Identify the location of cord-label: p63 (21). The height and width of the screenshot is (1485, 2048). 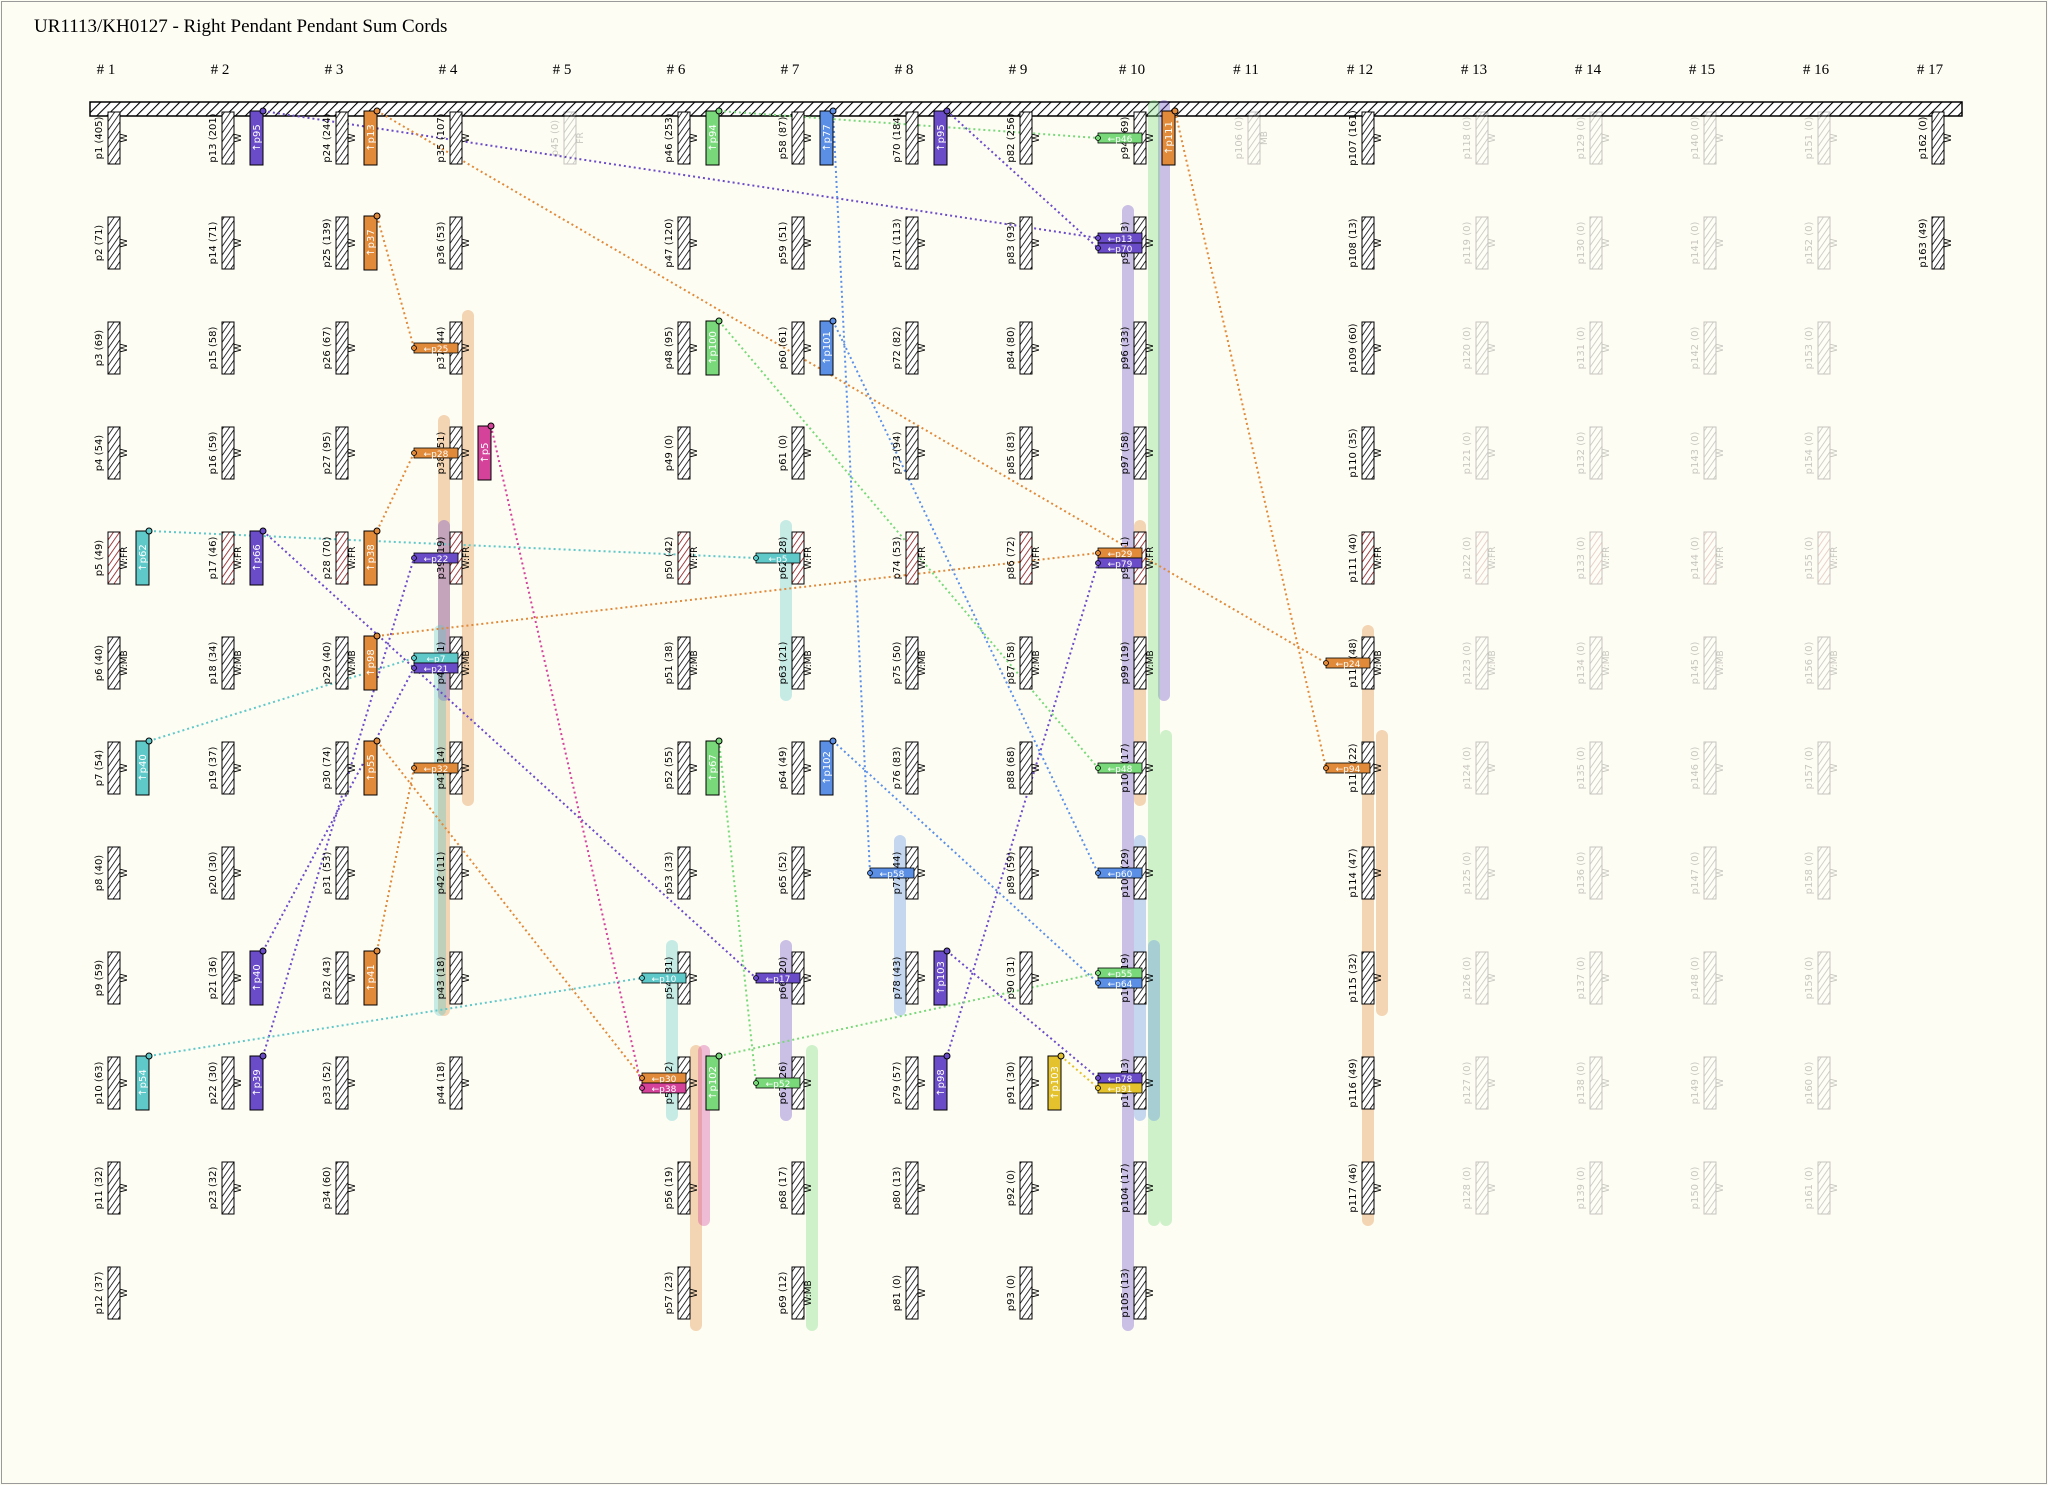
(783, 663).